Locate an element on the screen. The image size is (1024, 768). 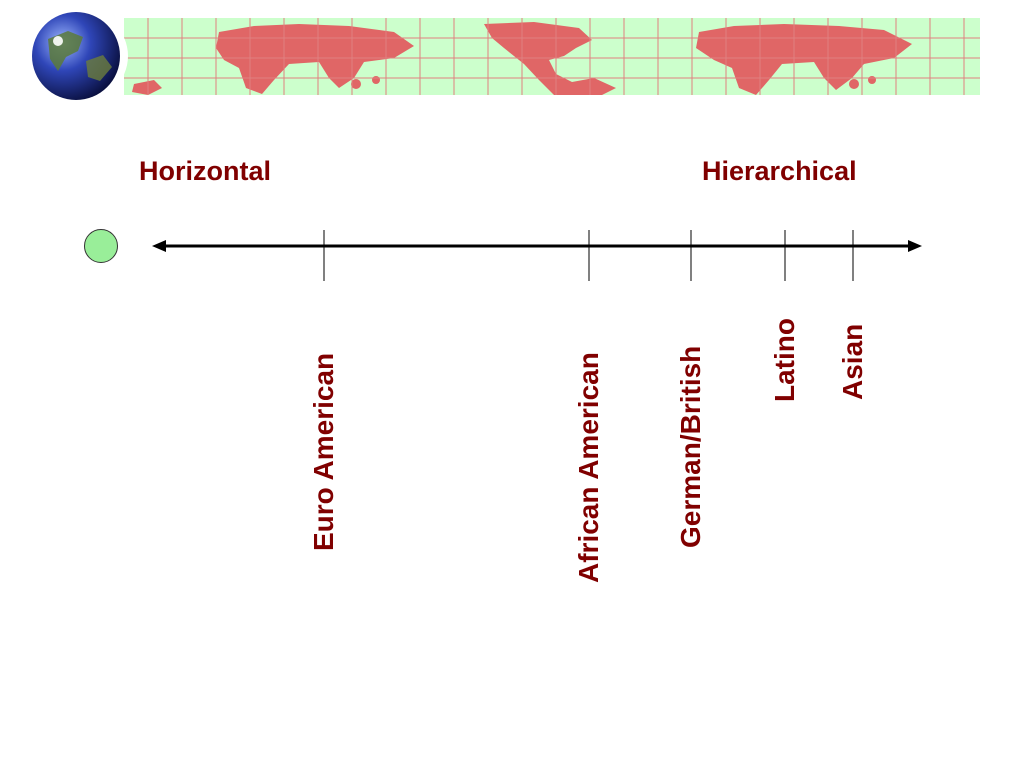
label-african-american: African American is located at coordinates (588, 467).